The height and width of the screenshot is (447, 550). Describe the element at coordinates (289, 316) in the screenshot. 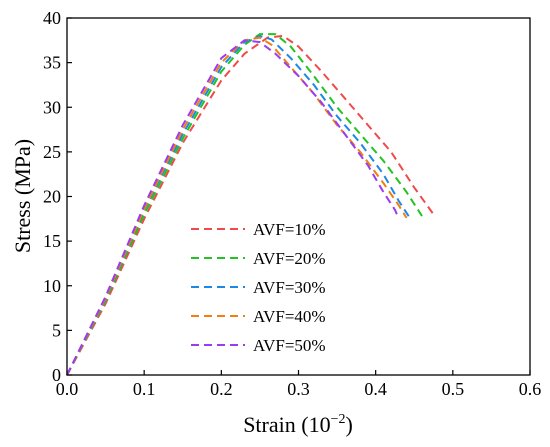

I see `legend-label: AVF=40%` at that location.